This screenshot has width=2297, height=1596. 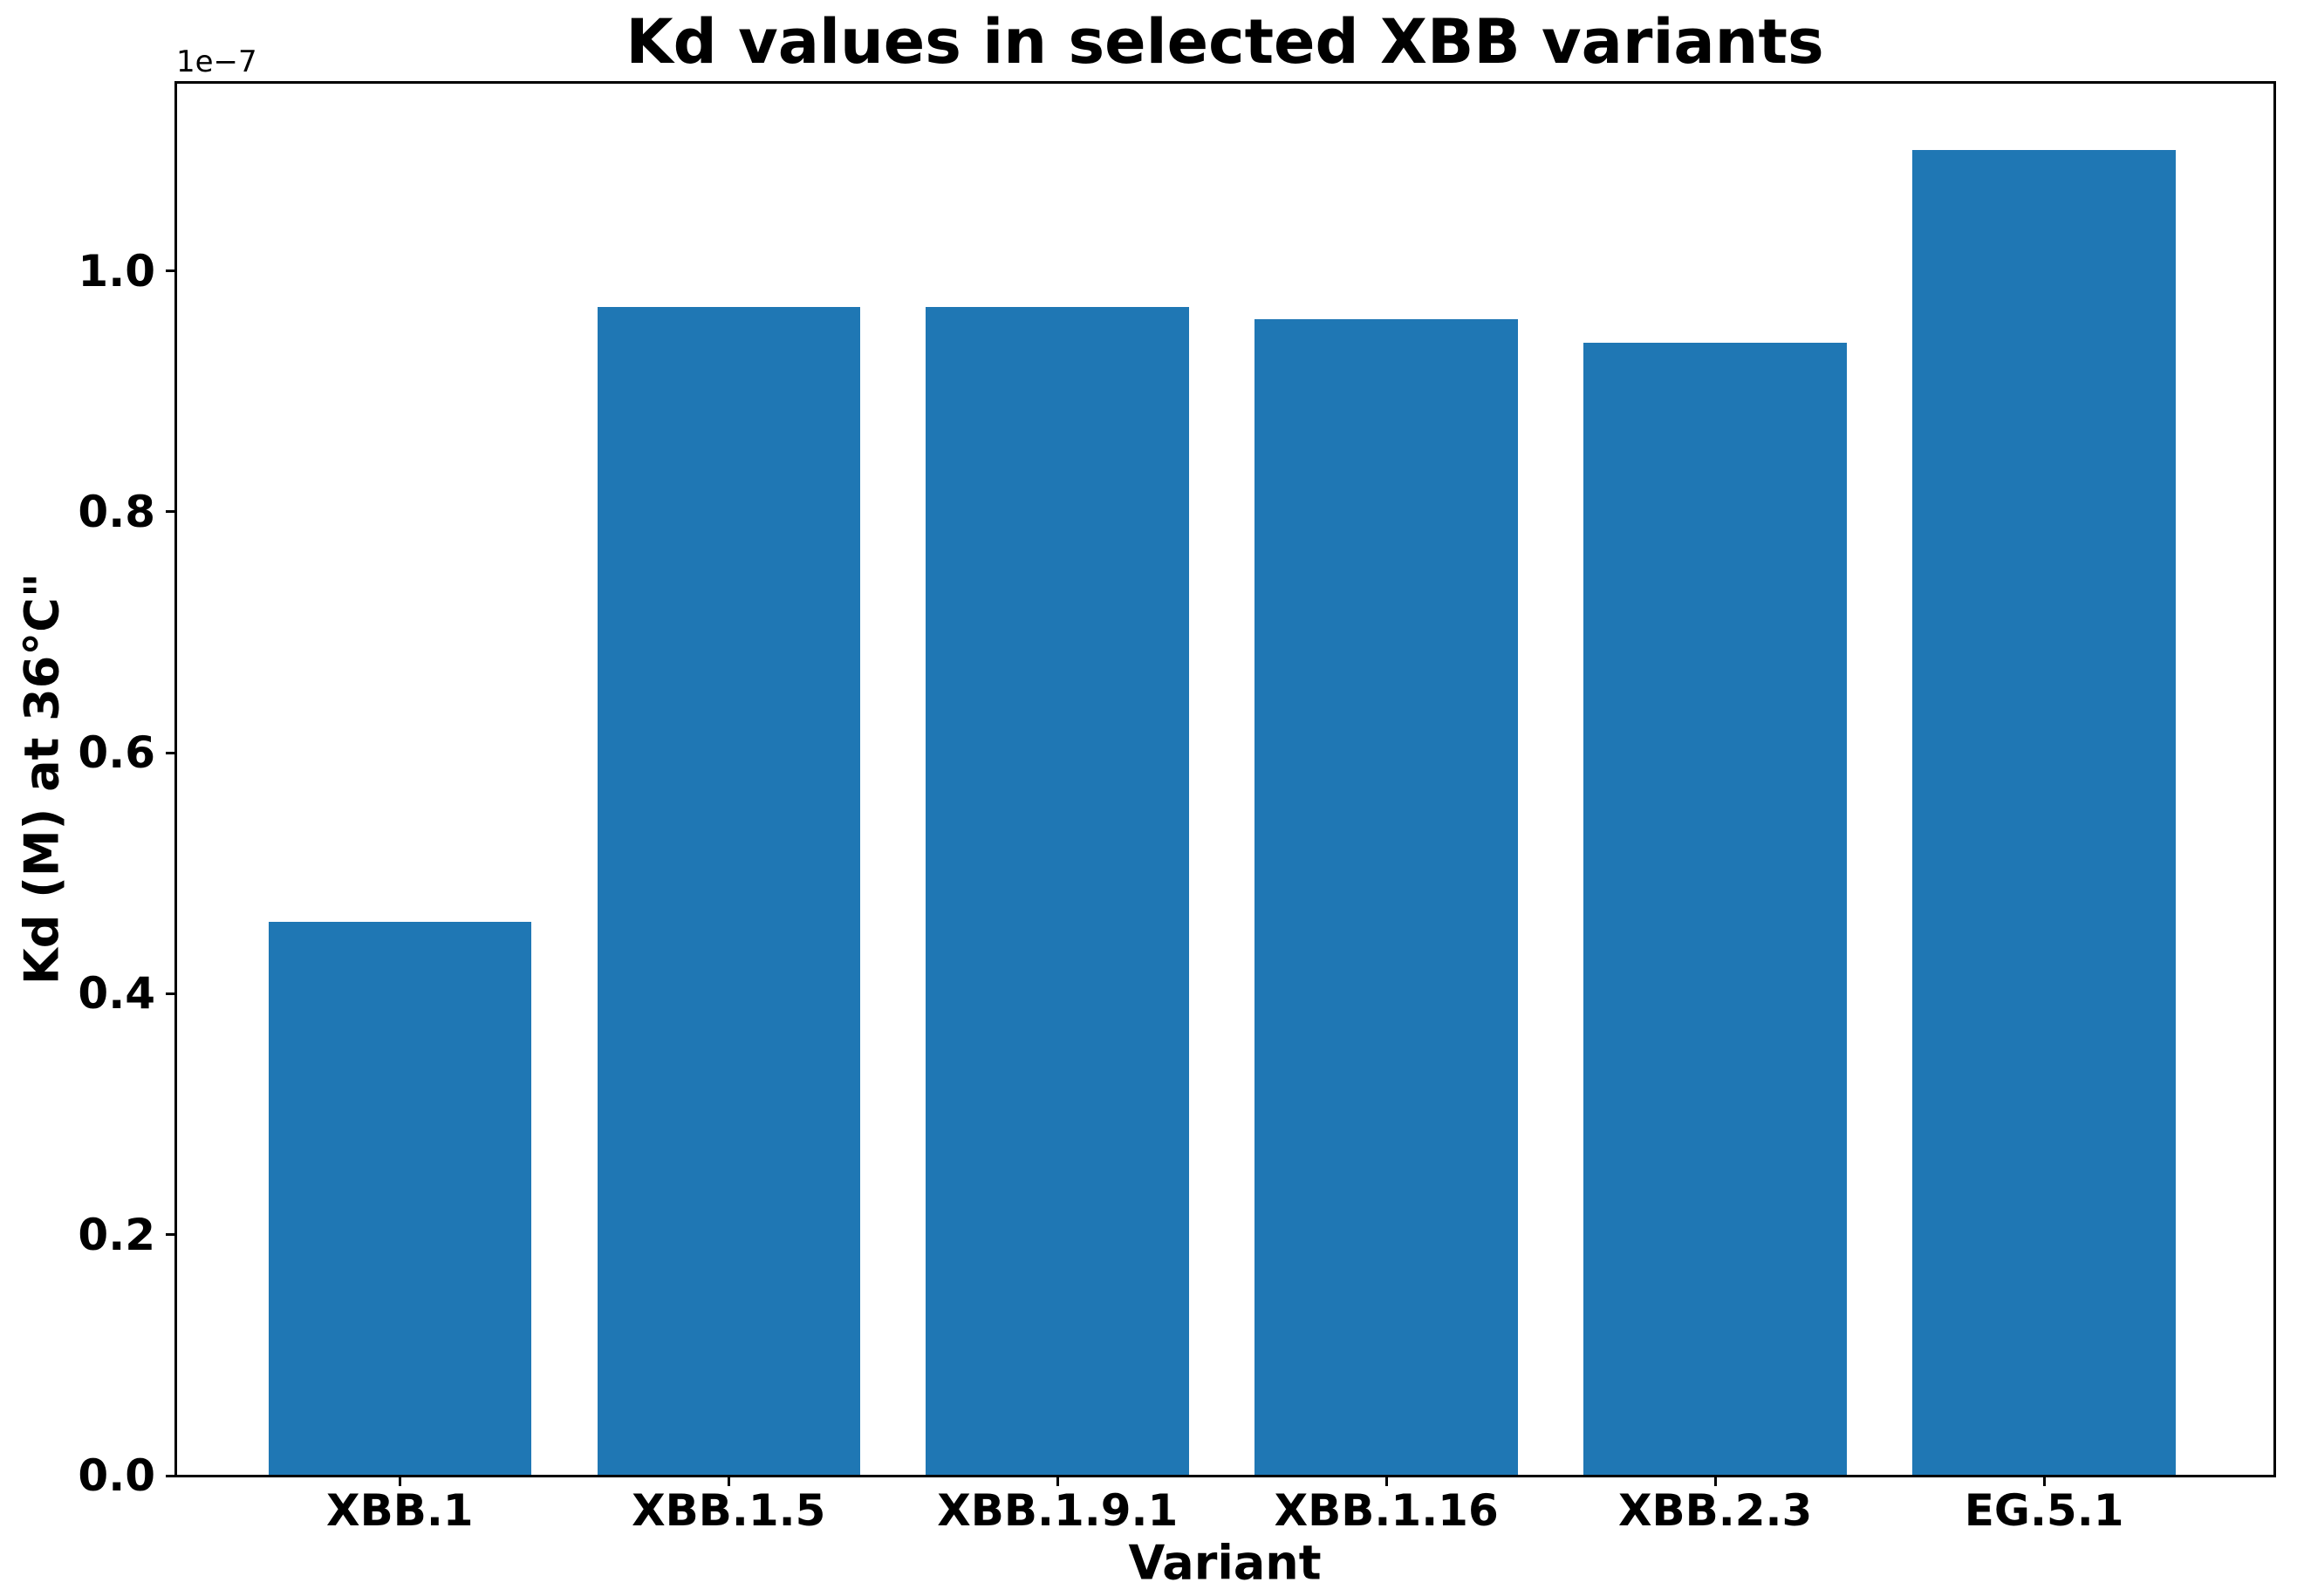 I want to click on y-tick-label: 0.4, so click(x=117, y=994).